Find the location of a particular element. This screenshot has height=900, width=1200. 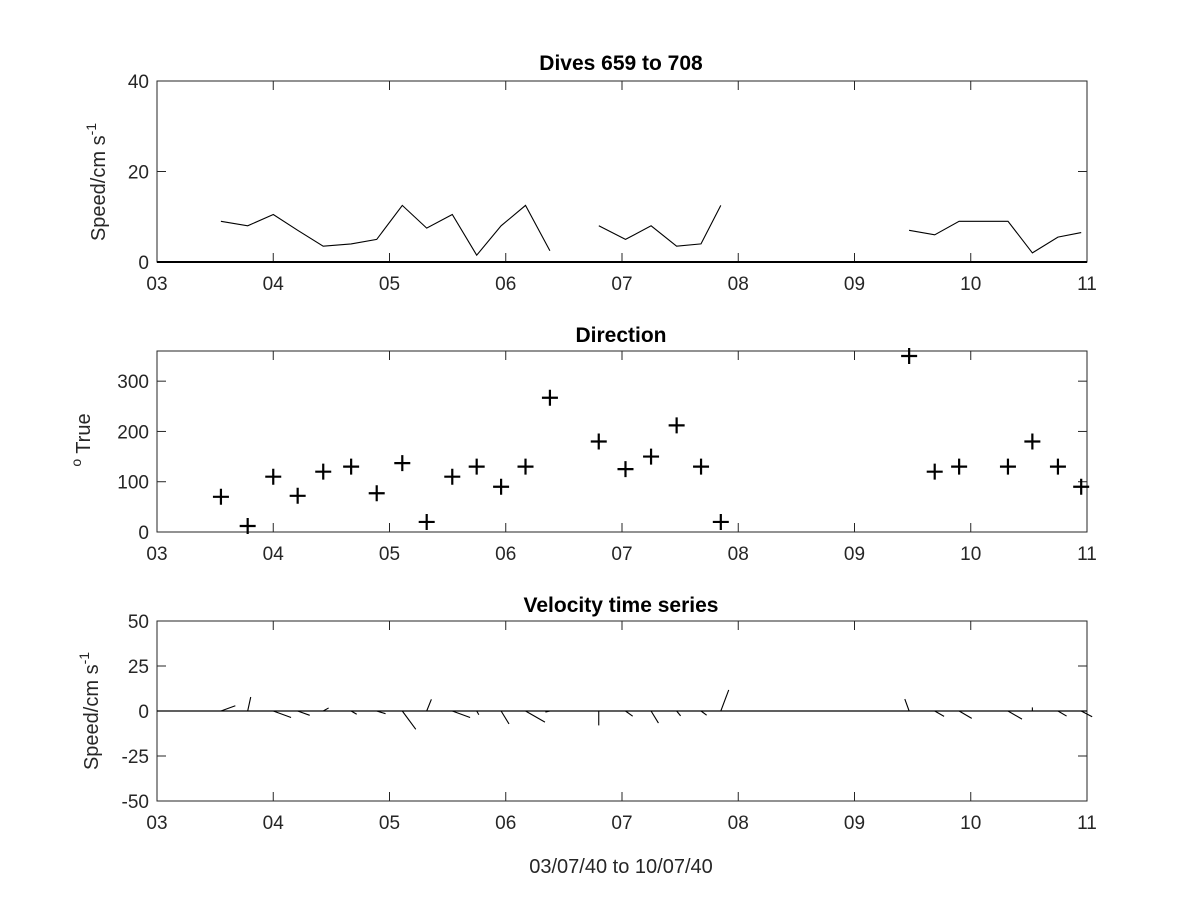

velocity-y-tick-label: -50 is located at coordinates (135, 802).